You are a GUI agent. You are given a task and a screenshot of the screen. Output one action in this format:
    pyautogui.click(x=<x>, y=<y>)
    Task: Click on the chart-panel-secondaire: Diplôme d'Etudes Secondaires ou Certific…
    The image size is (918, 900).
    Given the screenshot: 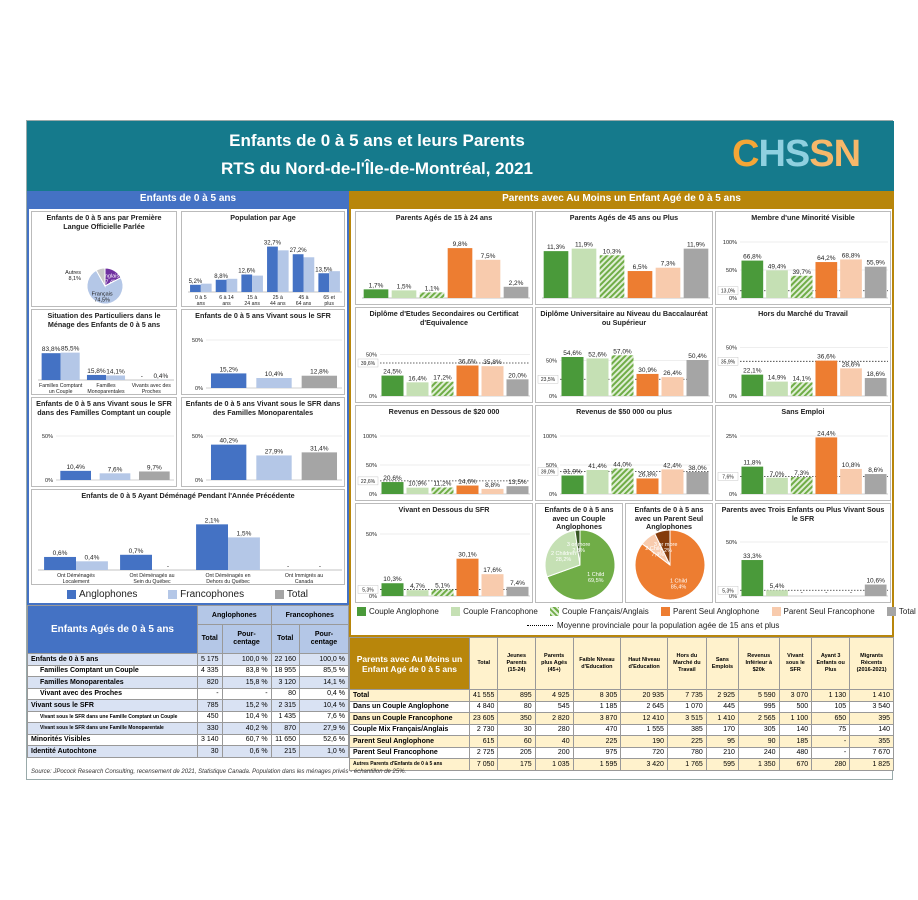 What is the action you would take?
    pyautogui.click(x=444, y=355)
    